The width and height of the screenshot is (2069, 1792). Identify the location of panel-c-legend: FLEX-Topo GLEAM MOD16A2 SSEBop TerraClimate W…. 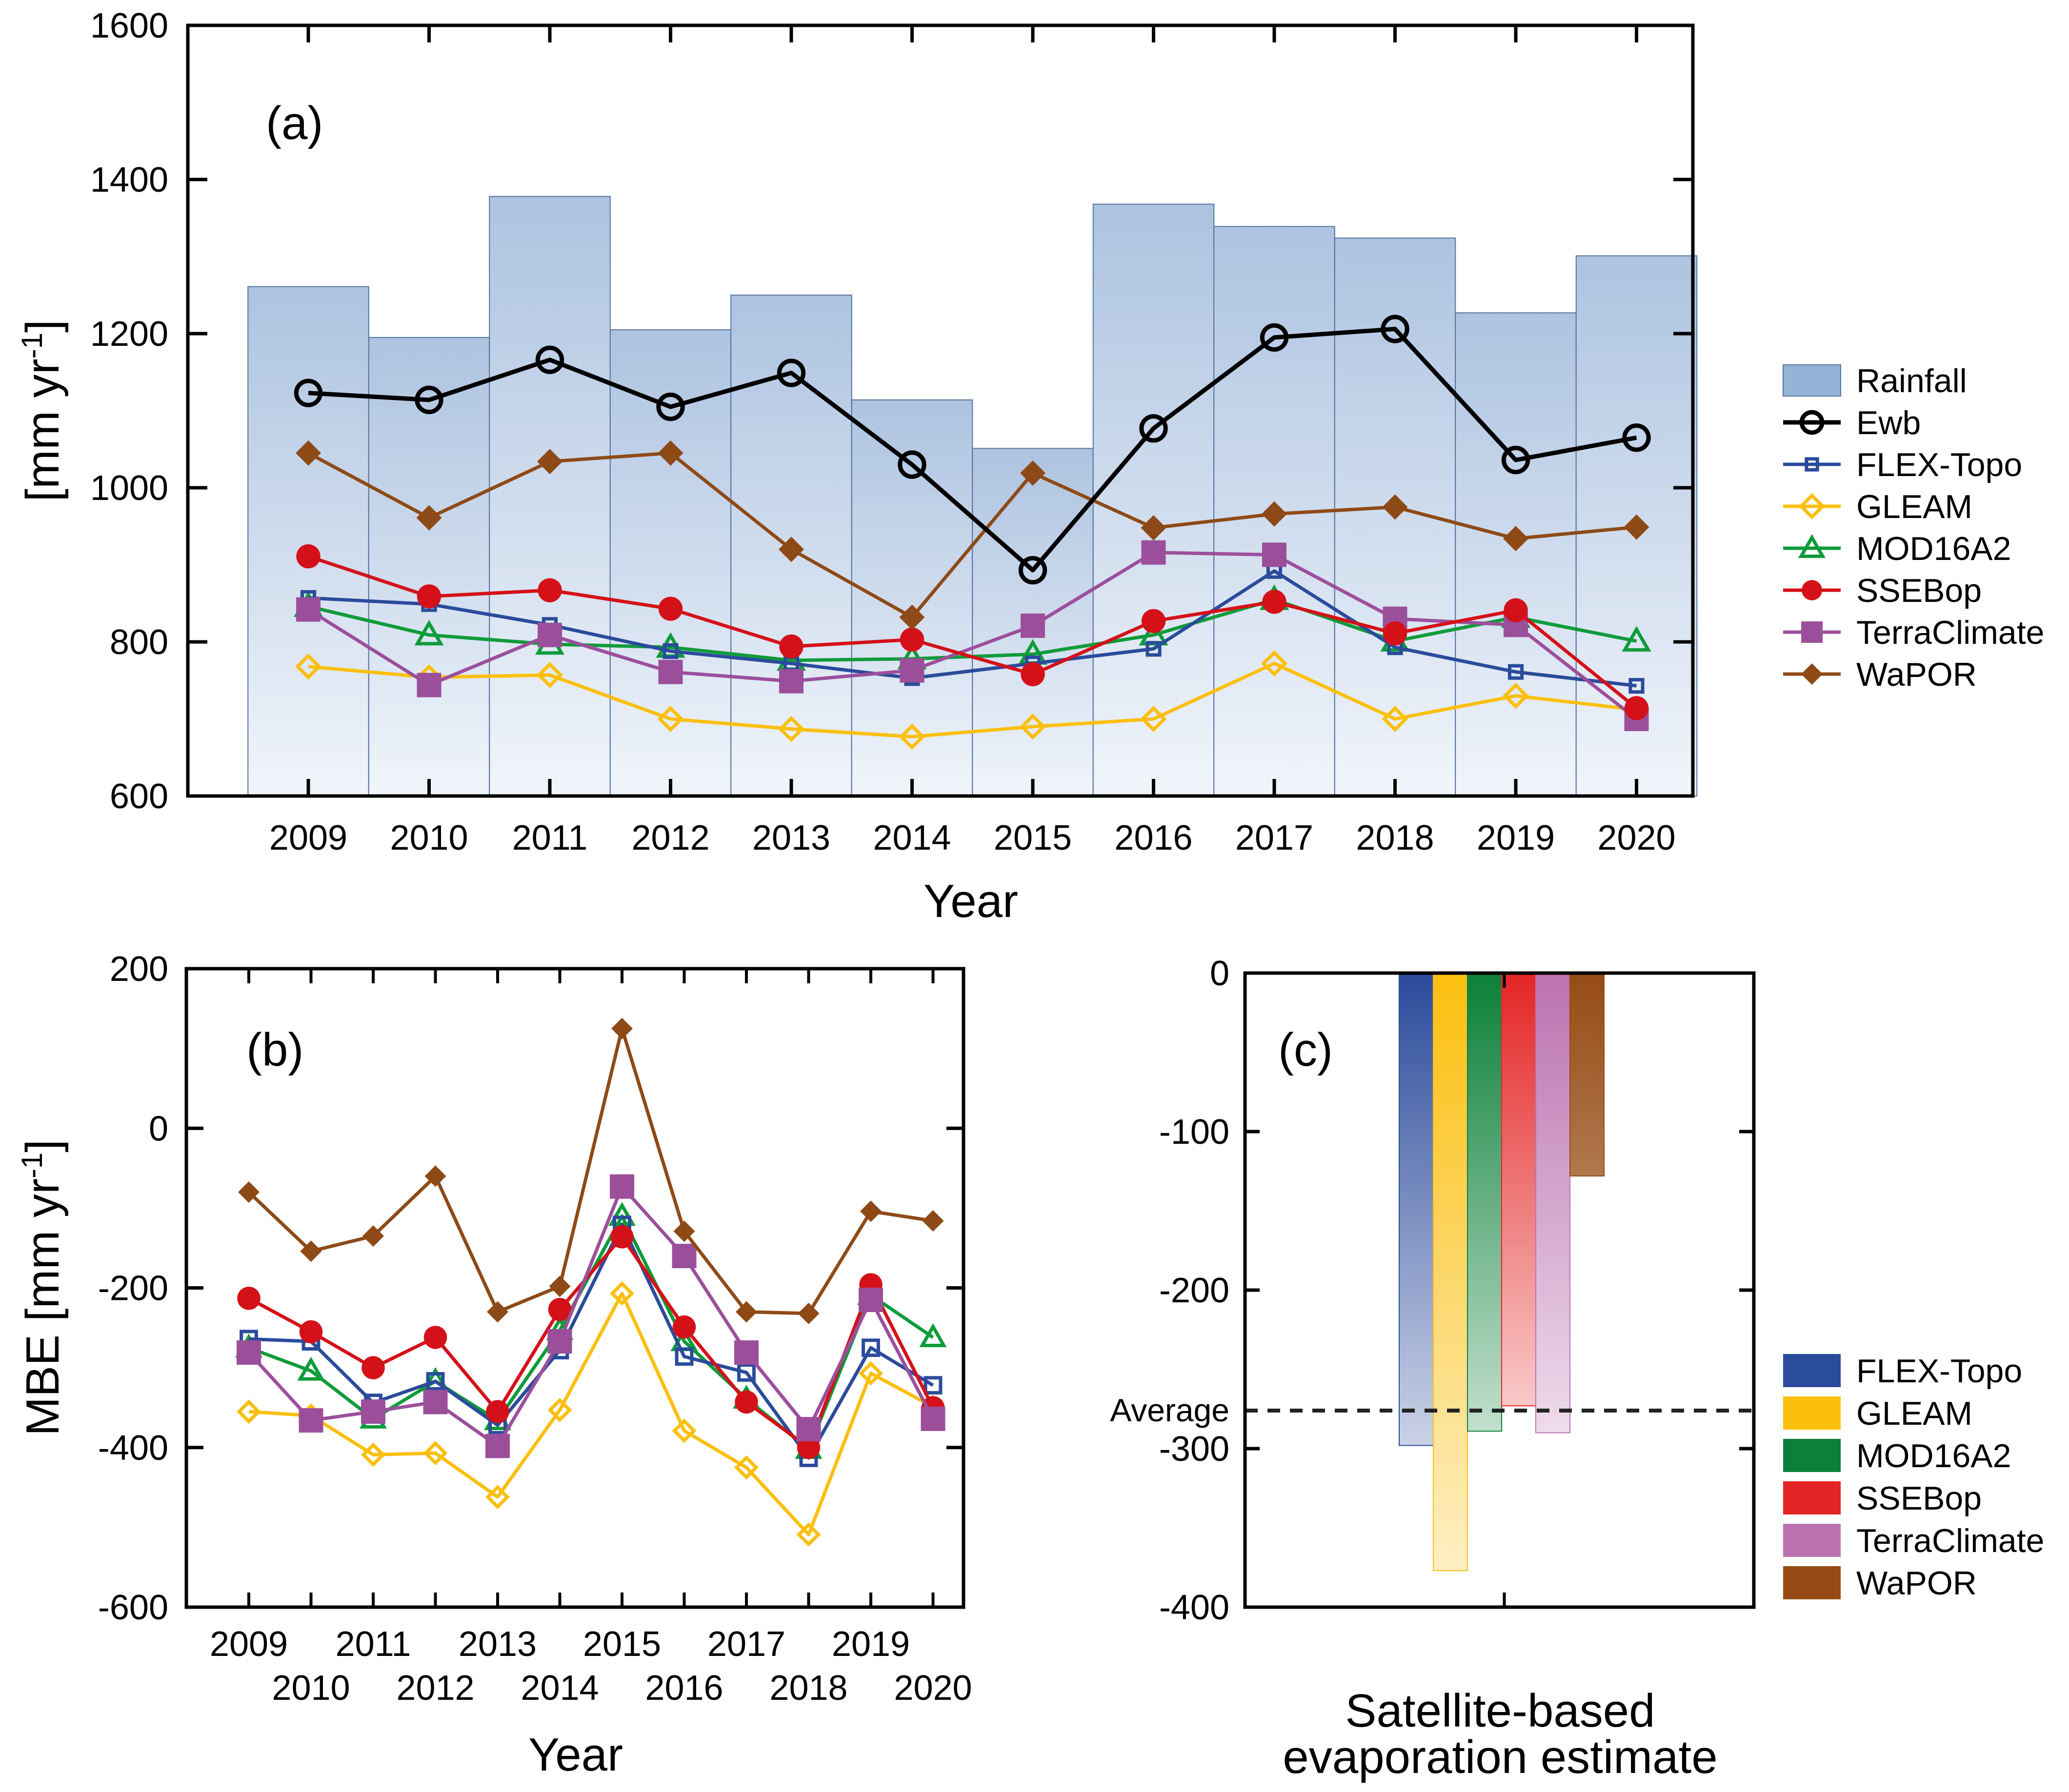
(1914, 1478).